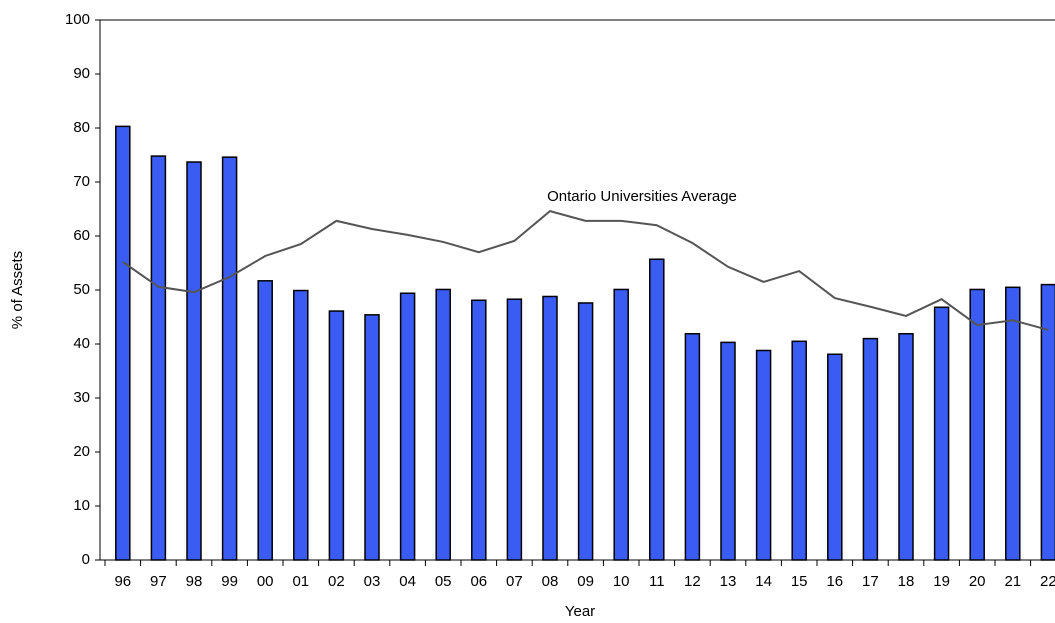 The image size is (1055, 623). Describe the element at coordinates (692, 581) in the screenshot. I see `x-tick-label: 12` at that location.